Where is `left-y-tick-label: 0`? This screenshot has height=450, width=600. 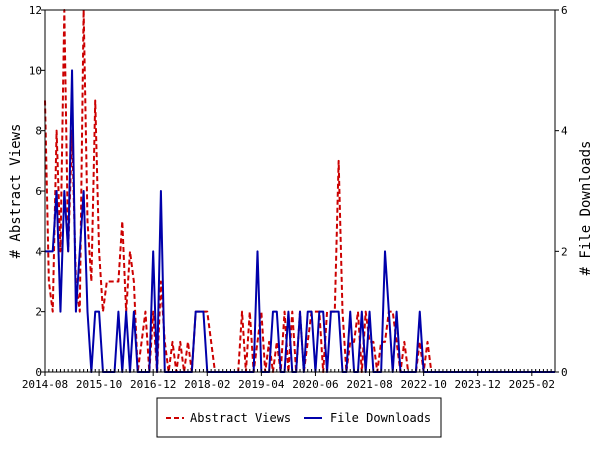
left-y-tick-label: 0 is located at coordinates (38, 372).